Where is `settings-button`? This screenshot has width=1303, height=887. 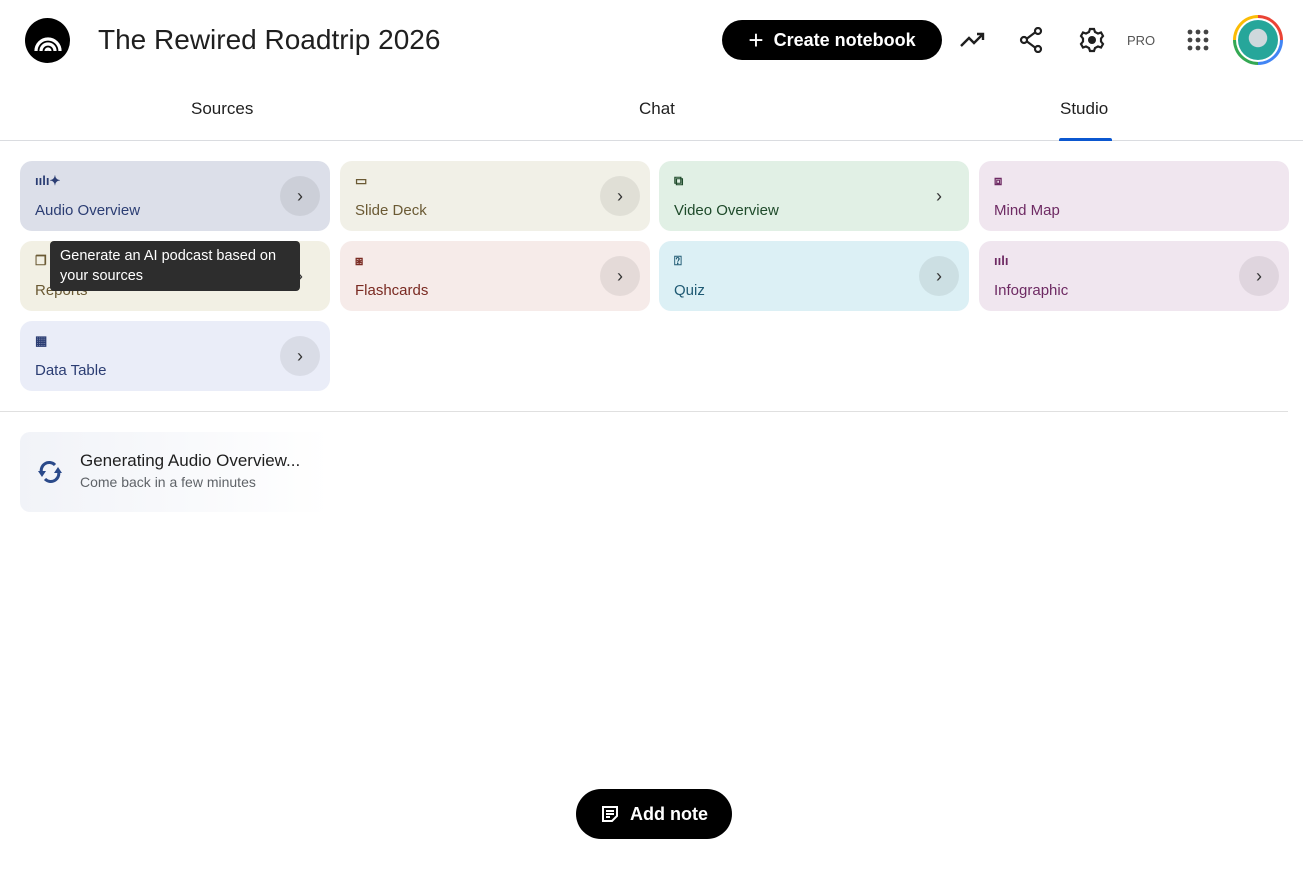
settings-button is located at coordinates (1092, 40).